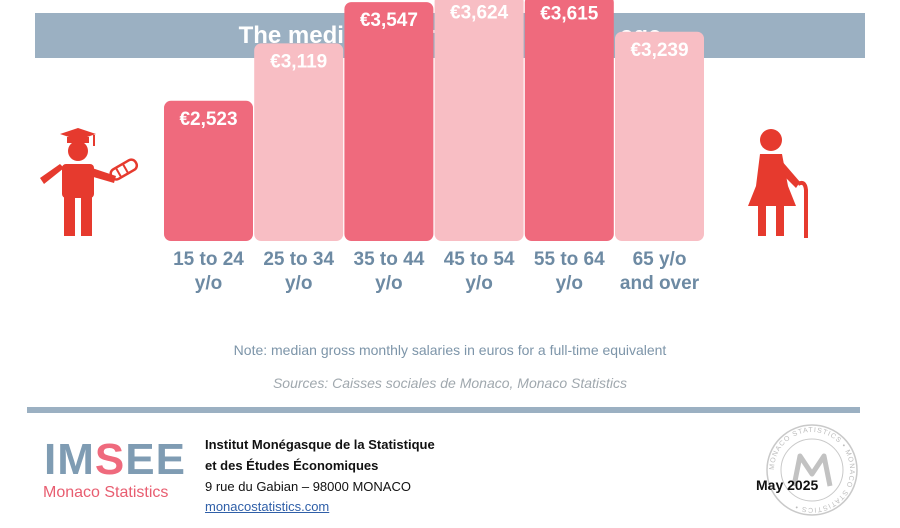 This screenshot has width=900, height=528. What do you see at coordinates (267, 506) in the screenshot?
I see `website-link: monacostatistics.com` at bounding box center [267, 506].